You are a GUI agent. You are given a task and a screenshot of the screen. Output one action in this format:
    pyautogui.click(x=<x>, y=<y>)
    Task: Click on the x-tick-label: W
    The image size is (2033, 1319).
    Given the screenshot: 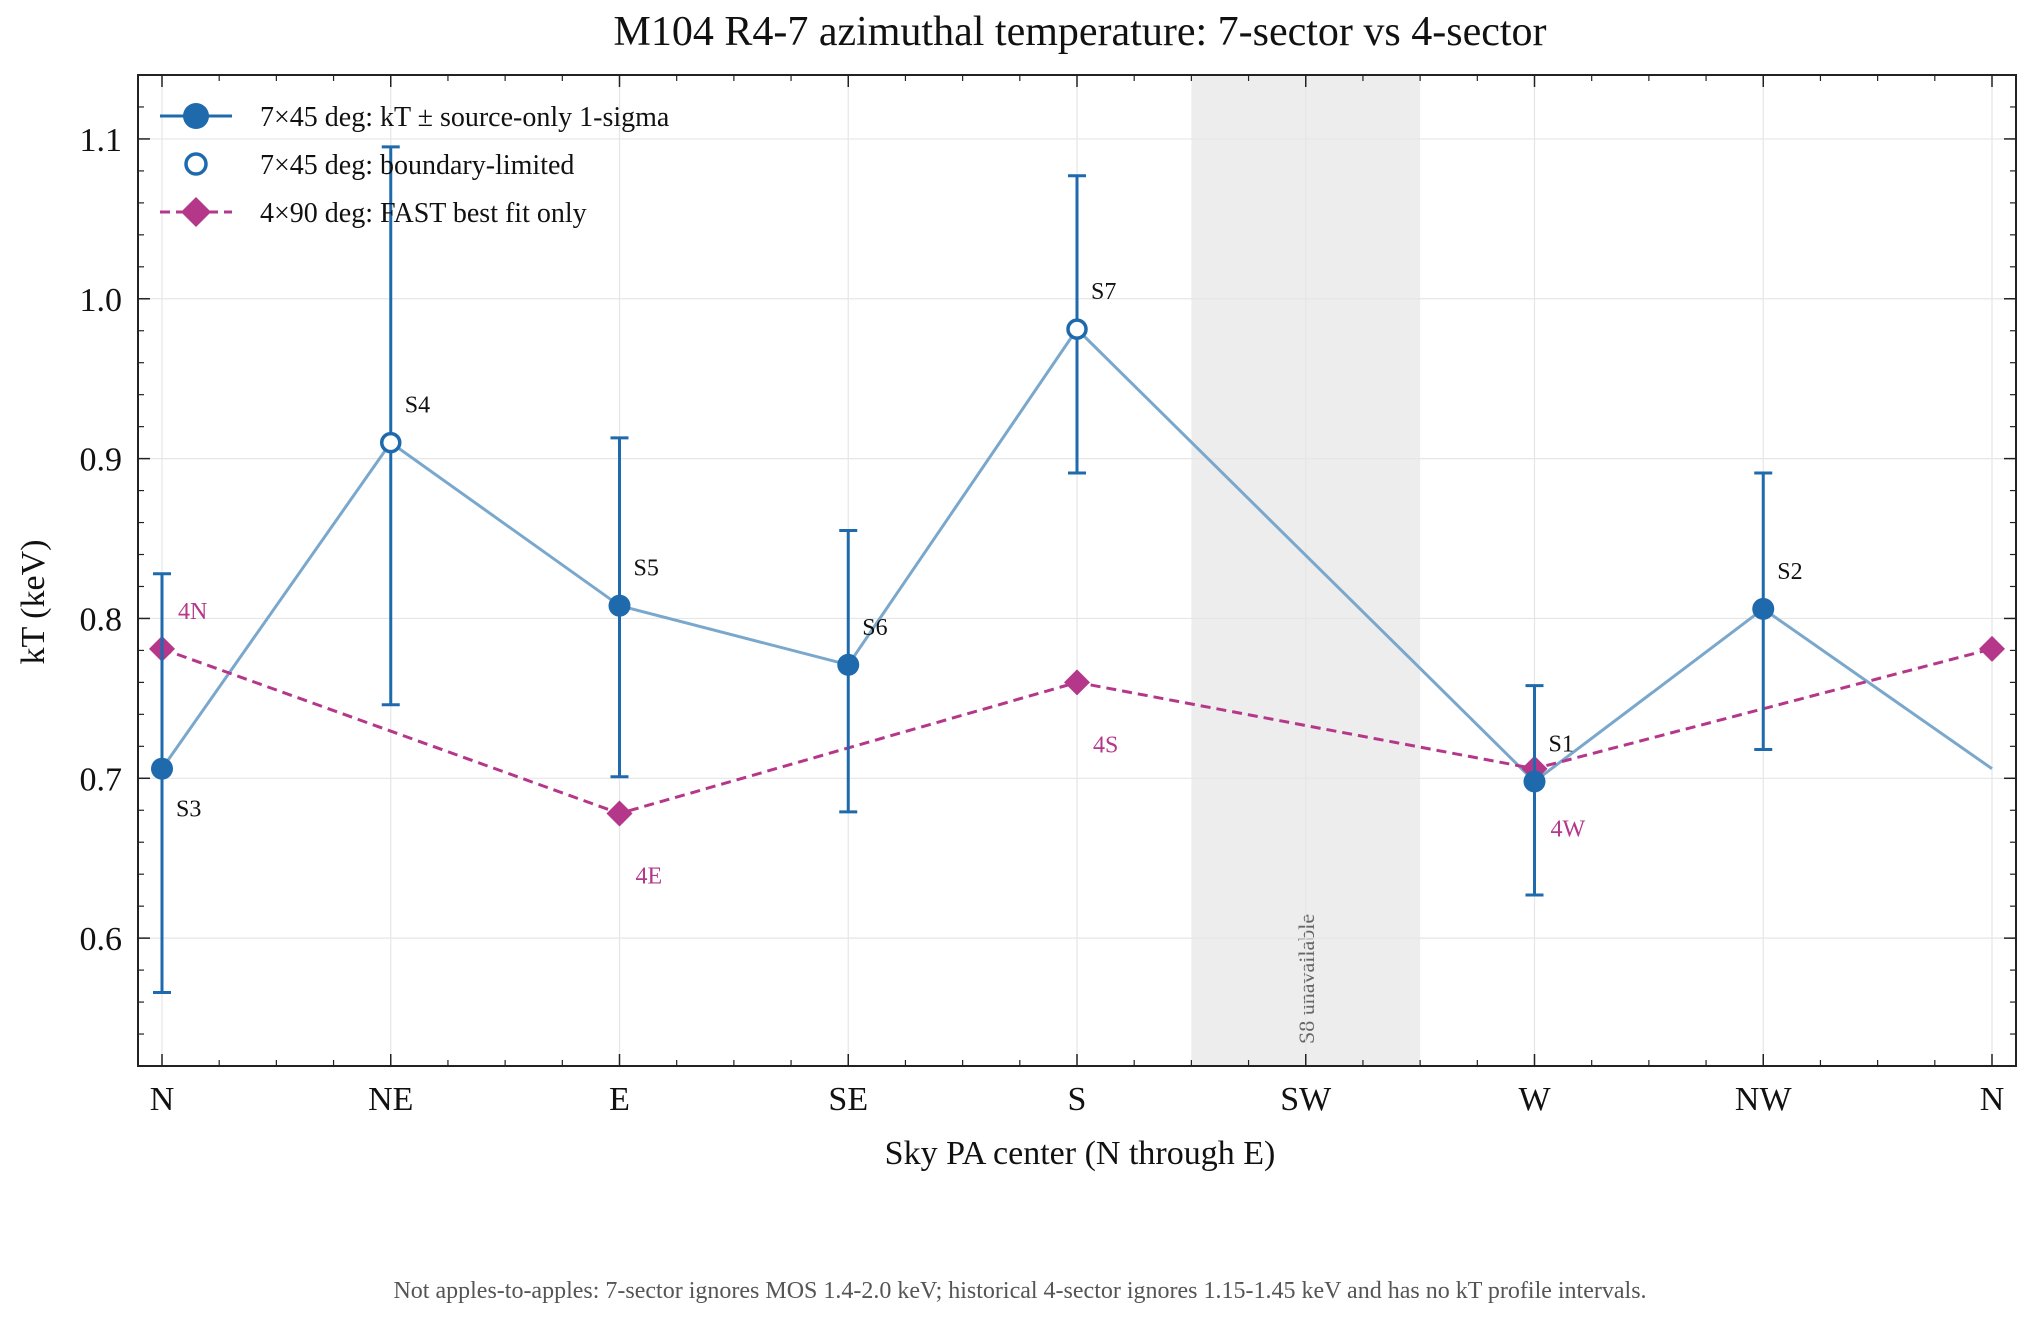 What is the action you would take?
    pyautogui.click(x=1534, y=1099)
    